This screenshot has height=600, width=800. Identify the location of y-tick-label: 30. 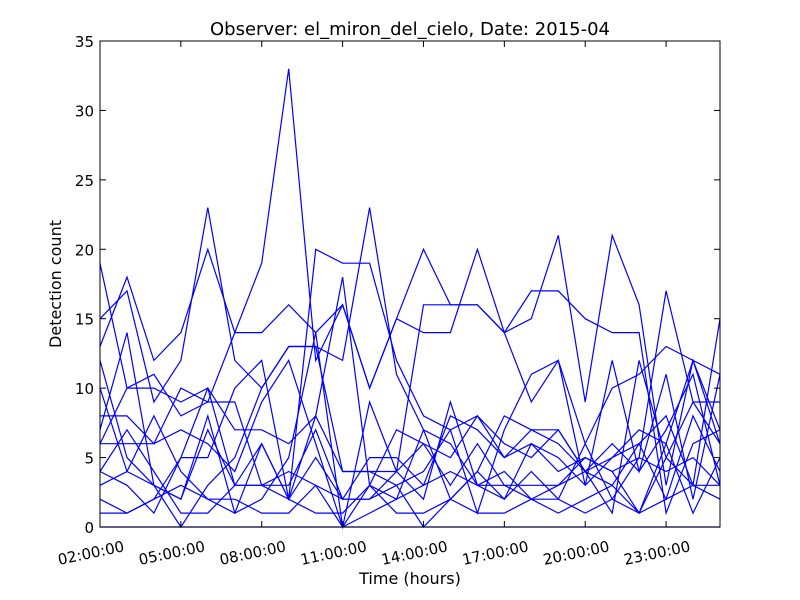
(84, 111).